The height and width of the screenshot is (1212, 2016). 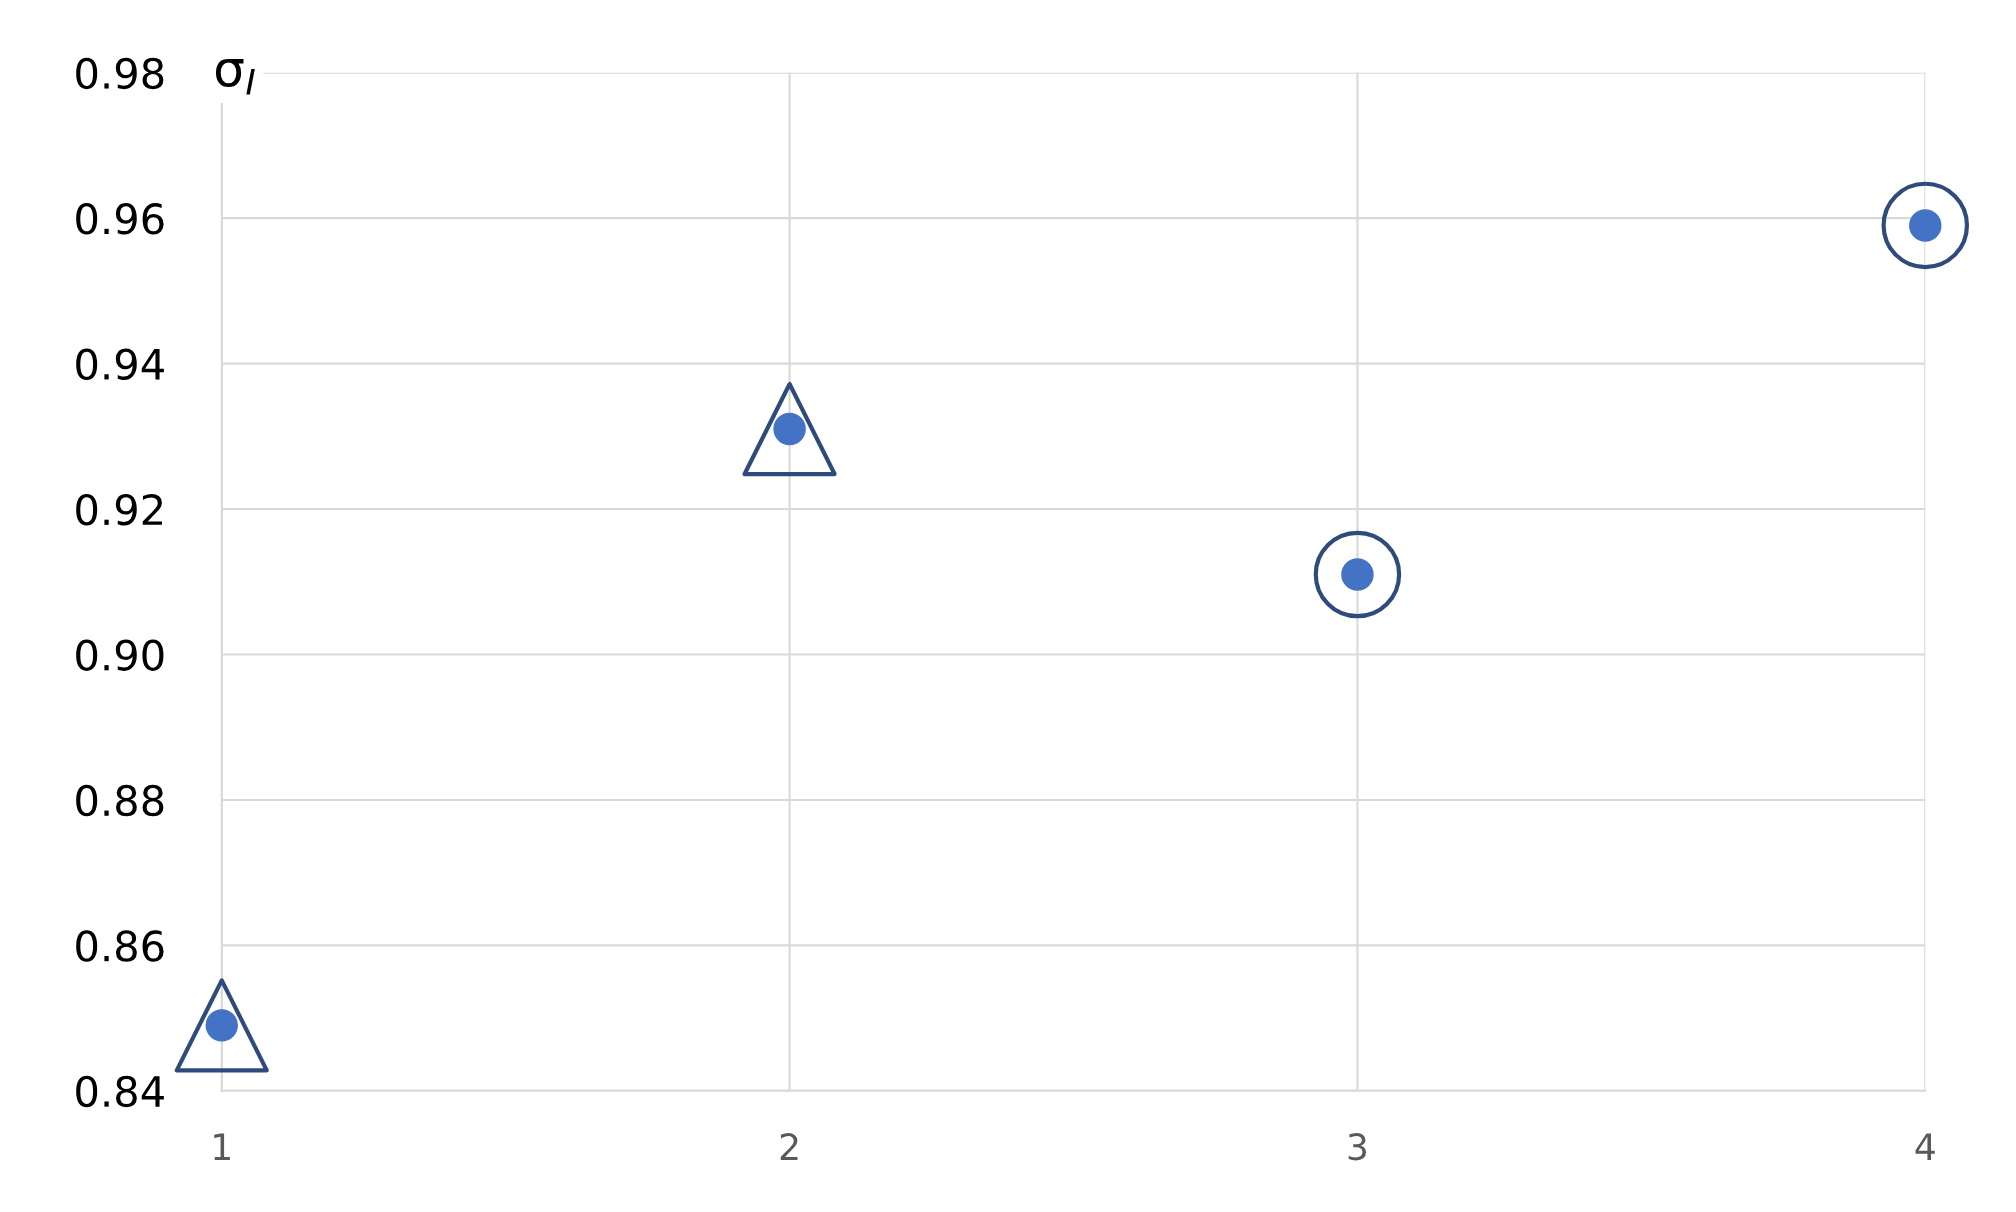 What do you see at coordinates (120, 655) in the screenshot?
I see `y-tick-label: 0.90` at bounding box center [120, 655].